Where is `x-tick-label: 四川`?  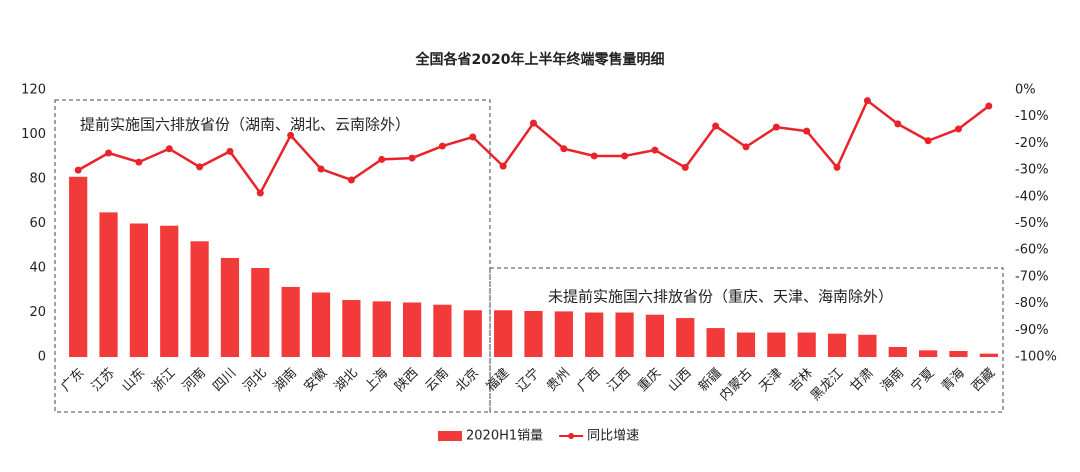
x-tick-label: 四川 is located at coordinates (224, 380).